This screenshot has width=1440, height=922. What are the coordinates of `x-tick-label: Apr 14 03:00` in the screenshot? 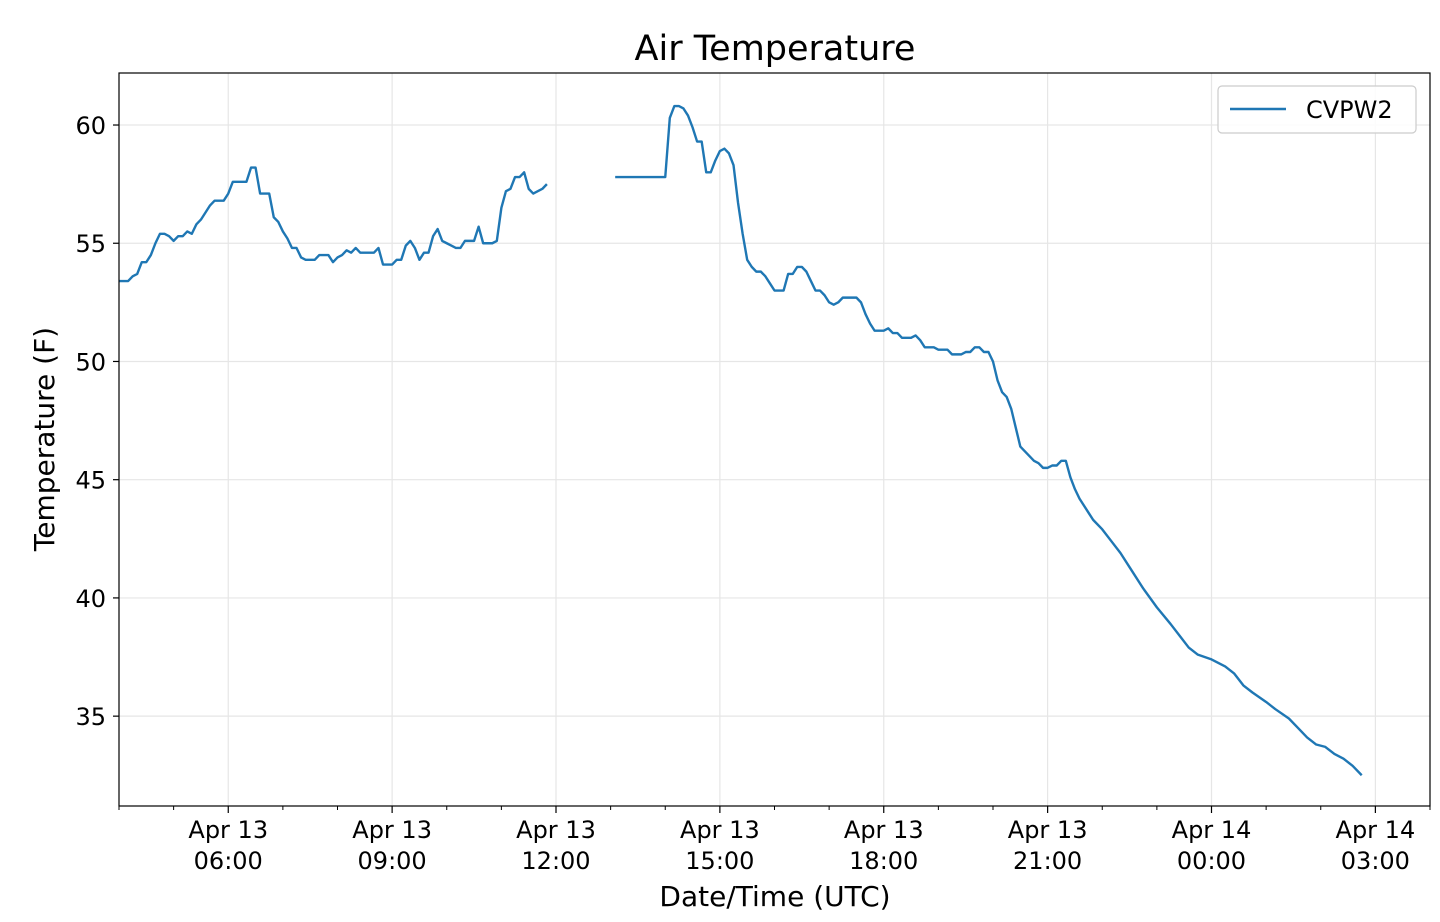 It's located at (1376, 845).